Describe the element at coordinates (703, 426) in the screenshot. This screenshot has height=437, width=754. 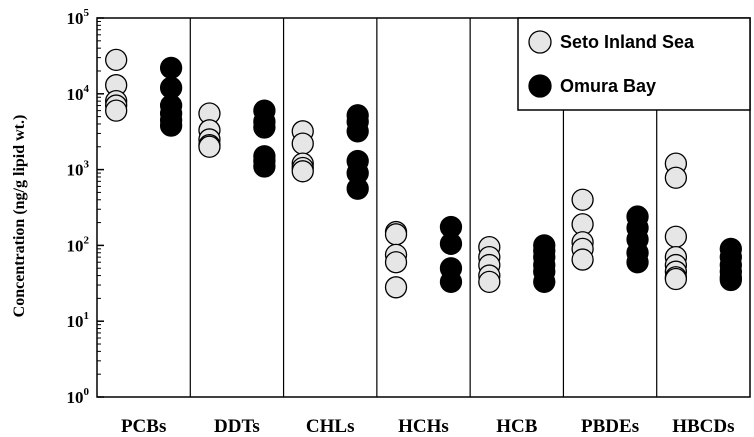
I see `x-tick-label: HBCDs` at that location.